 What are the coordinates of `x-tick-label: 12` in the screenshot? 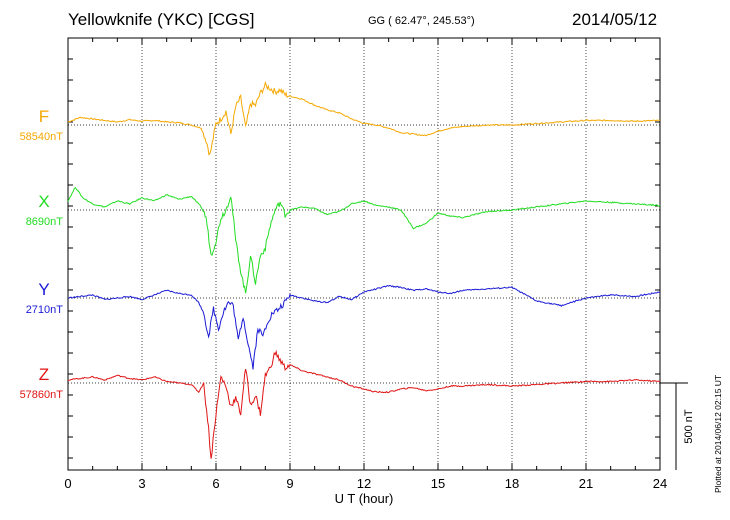 It's located at (364, 483).